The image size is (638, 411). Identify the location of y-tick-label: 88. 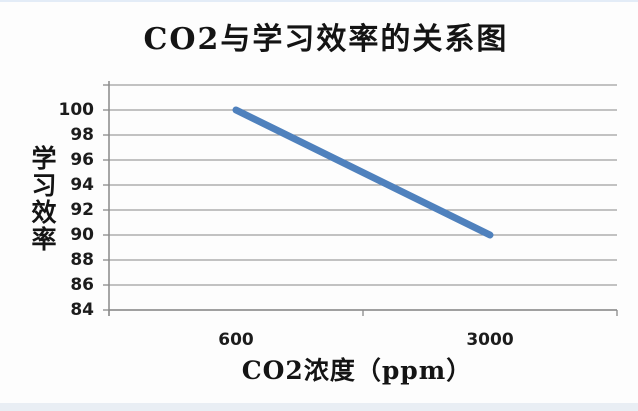
(82, 260).